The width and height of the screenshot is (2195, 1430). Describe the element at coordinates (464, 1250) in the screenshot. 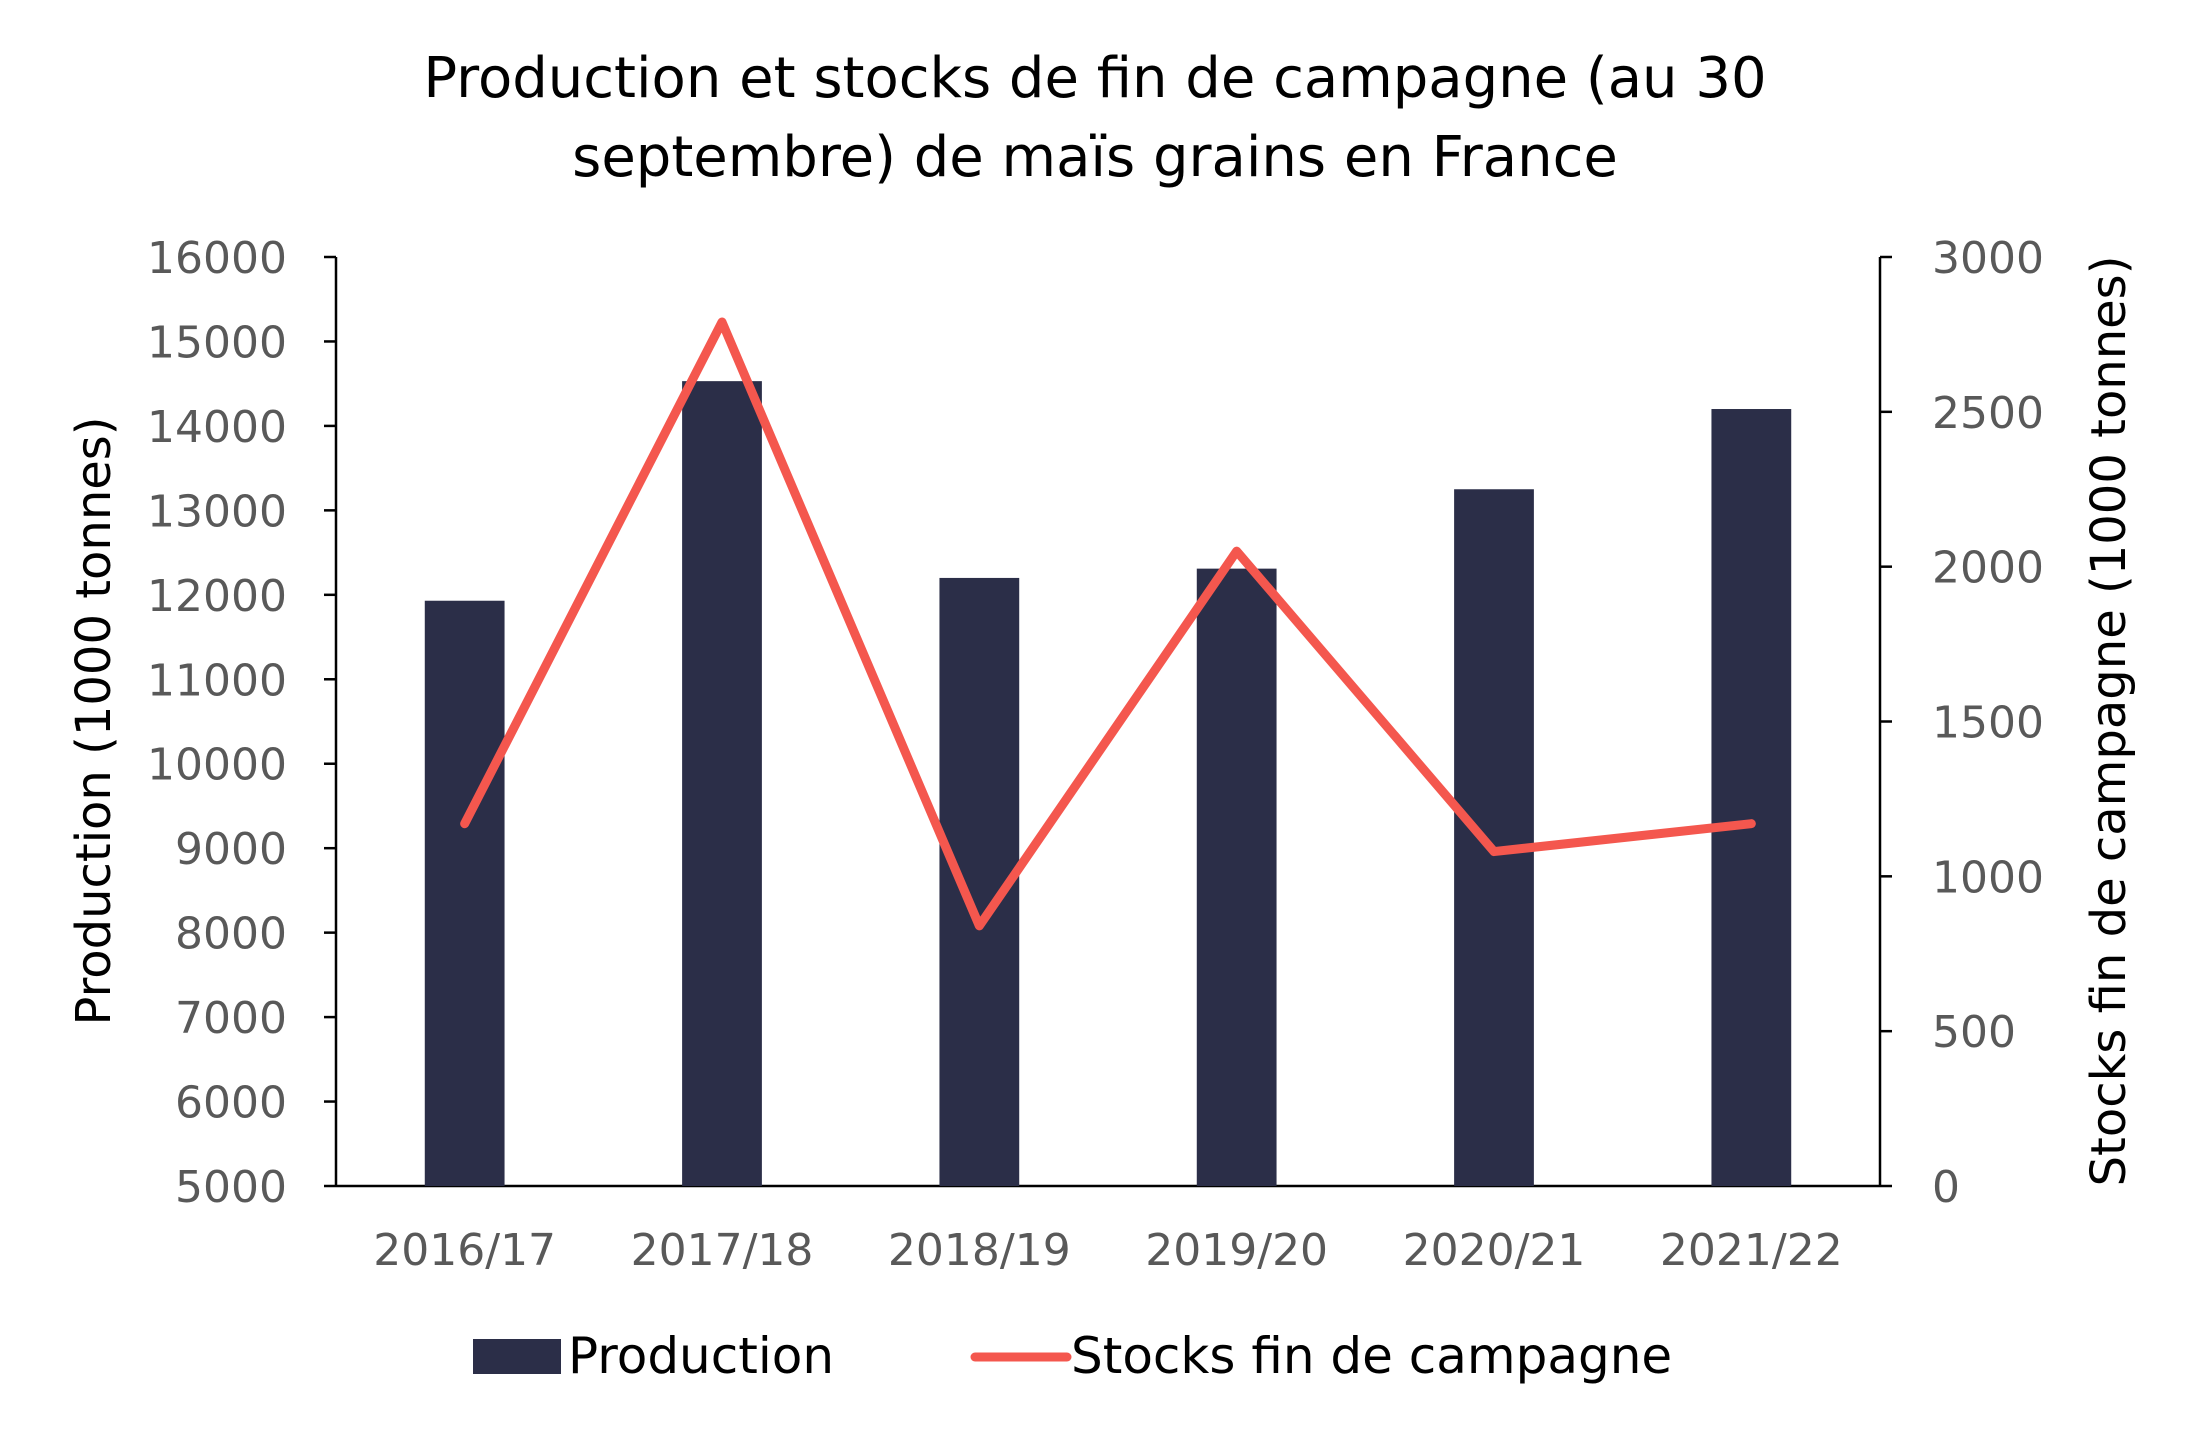

I see `x-tick-label: 2016/17` at that location.